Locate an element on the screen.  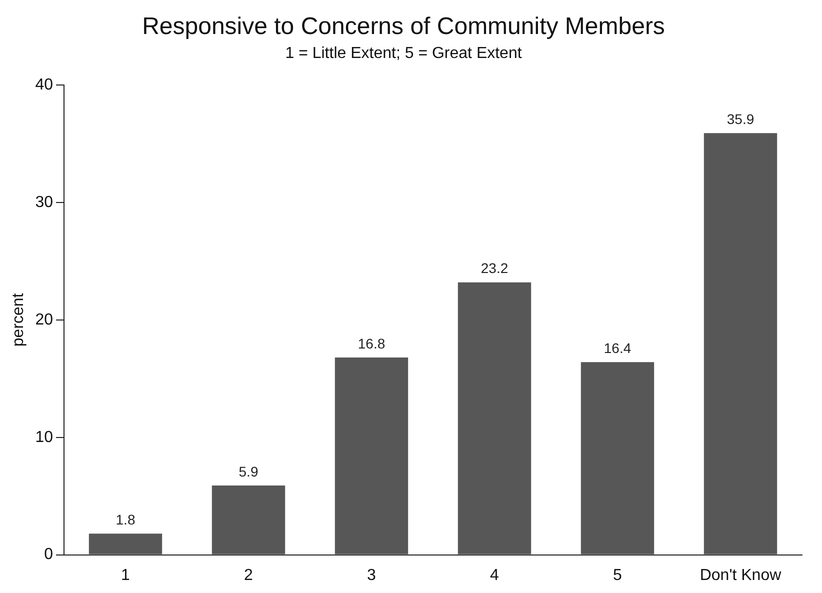
data-label: 16.8 is located at coordinates (372, 343).